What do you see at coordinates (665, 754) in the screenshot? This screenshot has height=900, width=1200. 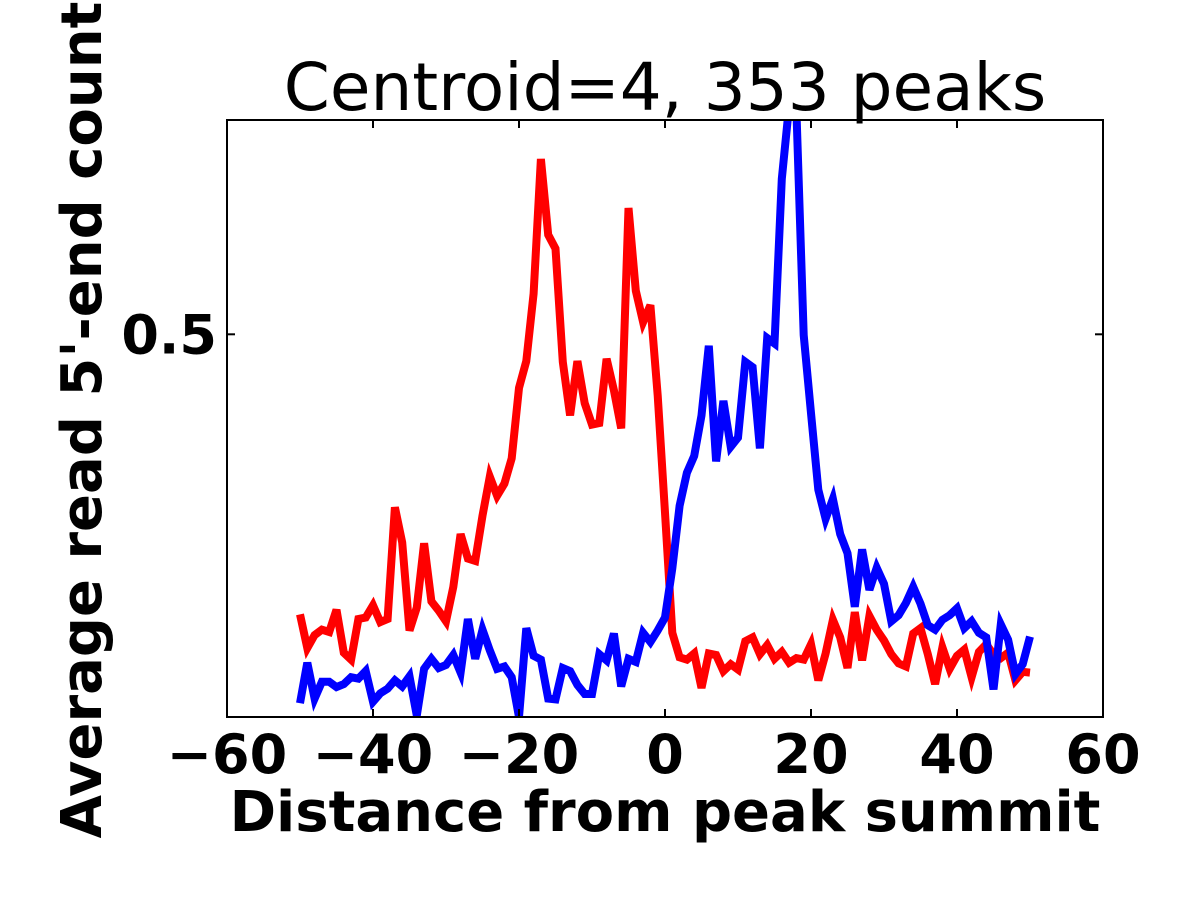 I see `x-tick-label: 0` at bounding box center [665, 754].